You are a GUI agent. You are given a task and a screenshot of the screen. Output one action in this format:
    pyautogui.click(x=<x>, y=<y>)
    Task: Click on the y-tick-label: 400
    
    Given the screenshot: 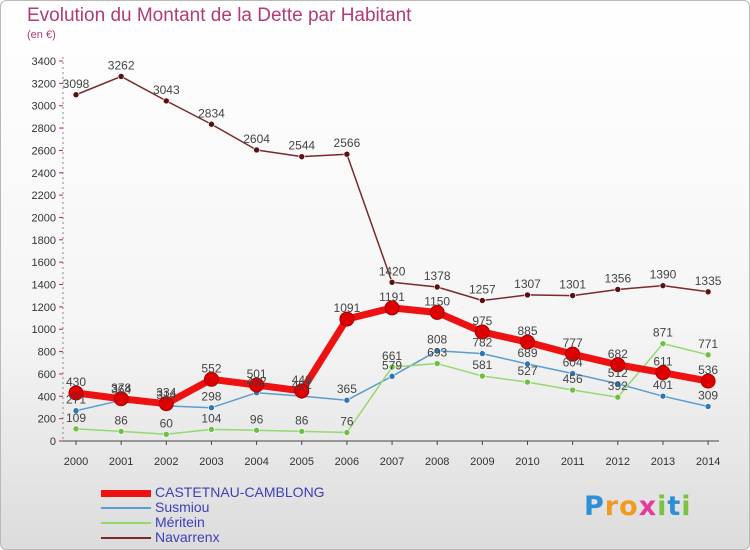 What is the action you would take?
    pyautogui.click(x=47, y=397)
    